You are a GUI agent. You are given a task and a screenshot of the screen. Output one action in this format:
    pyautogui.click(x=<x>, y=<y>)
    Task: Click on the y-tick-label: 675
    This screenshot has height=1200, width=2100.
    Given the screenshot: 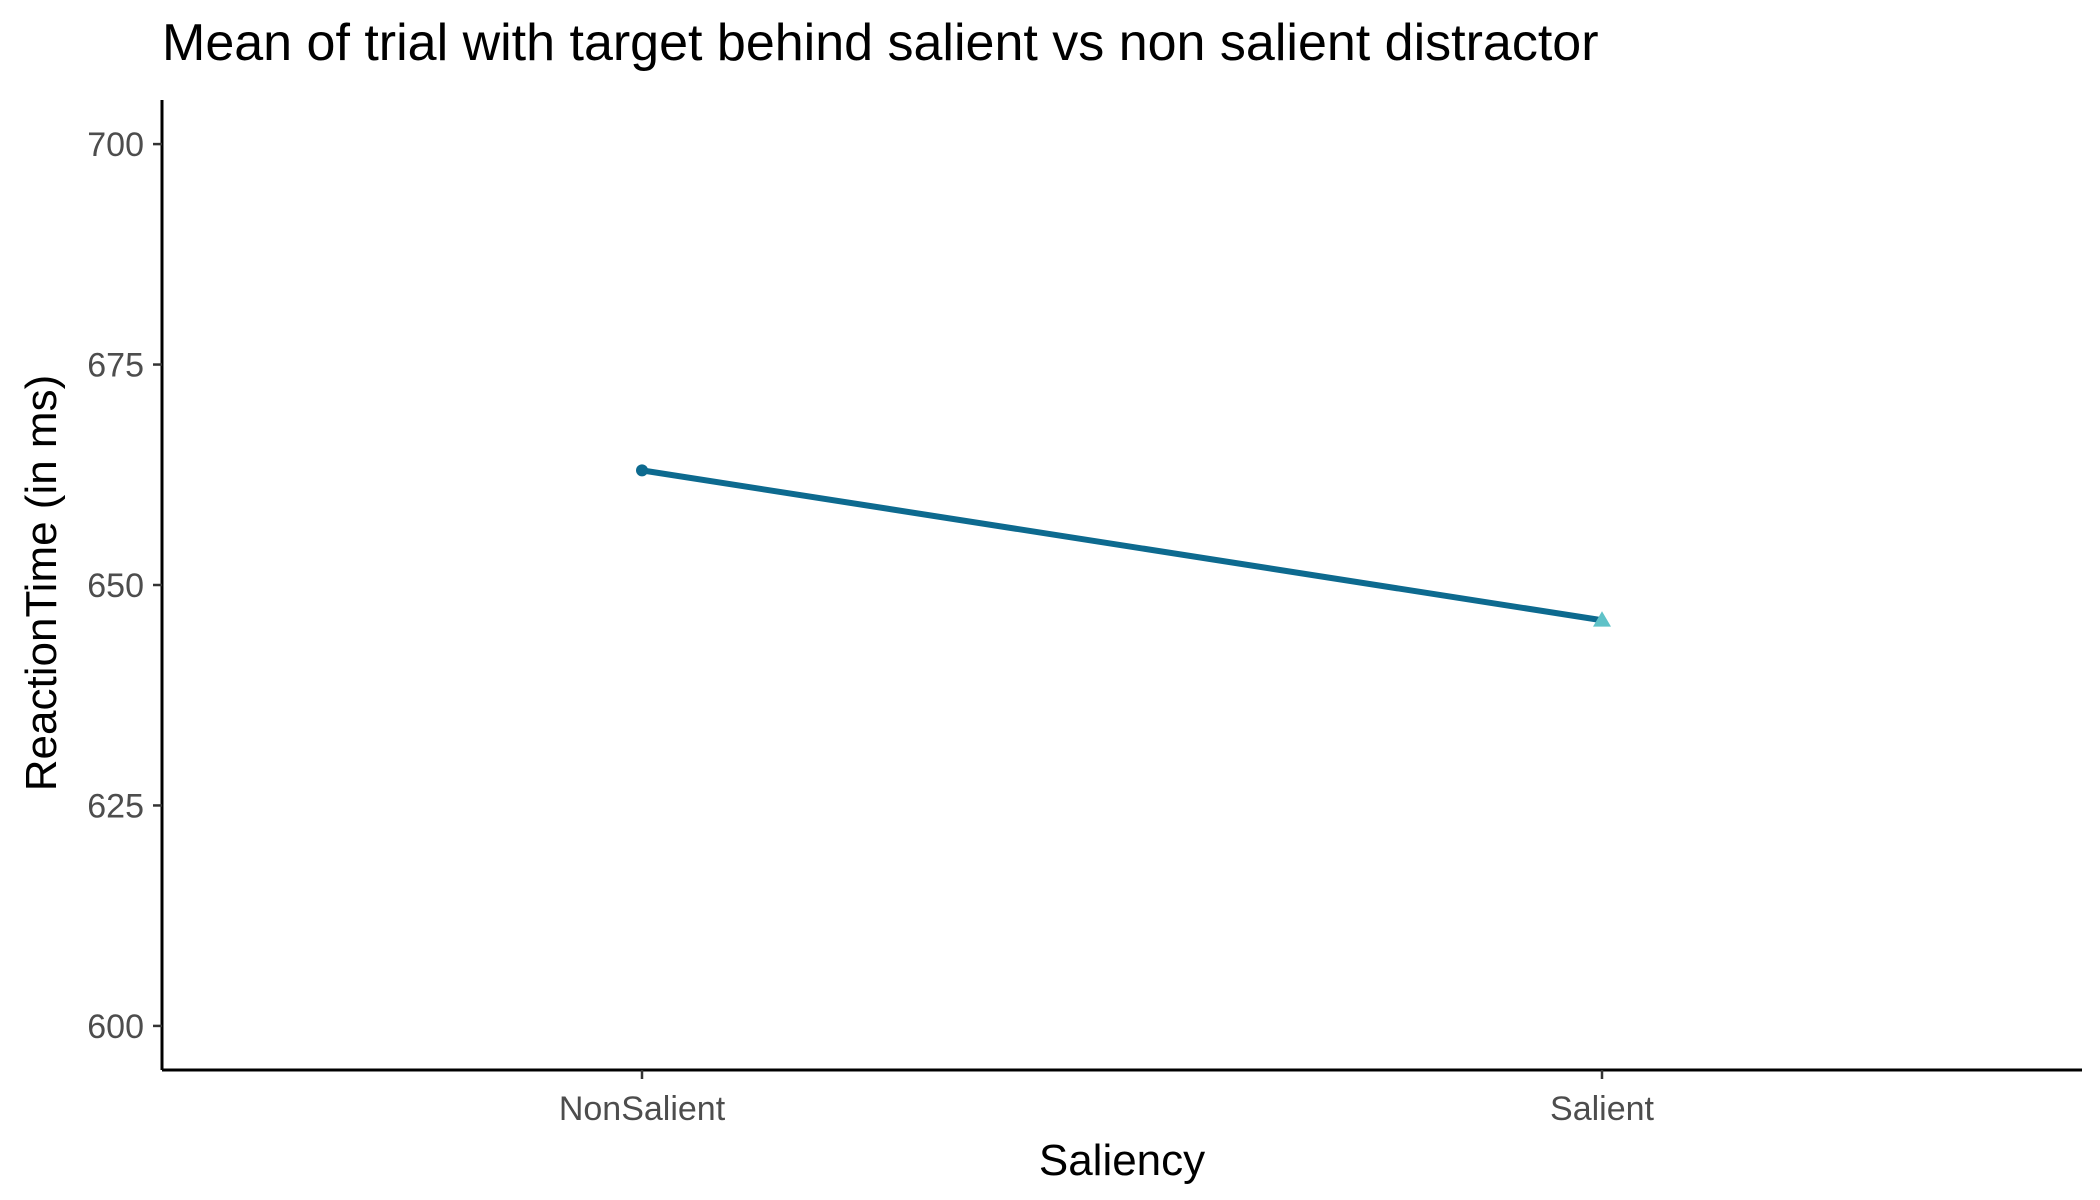 What is the action you would take?
    pyautogui.click(x=115, y=366)
    